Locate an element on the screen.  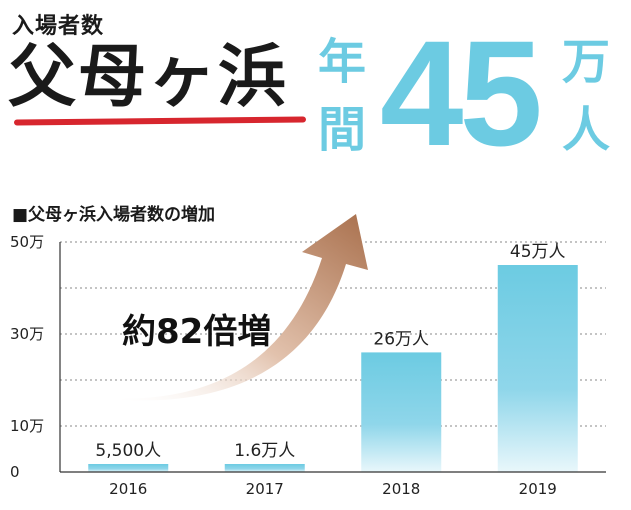
x-tick-label: 2018 is located at coordinates (401, 489).